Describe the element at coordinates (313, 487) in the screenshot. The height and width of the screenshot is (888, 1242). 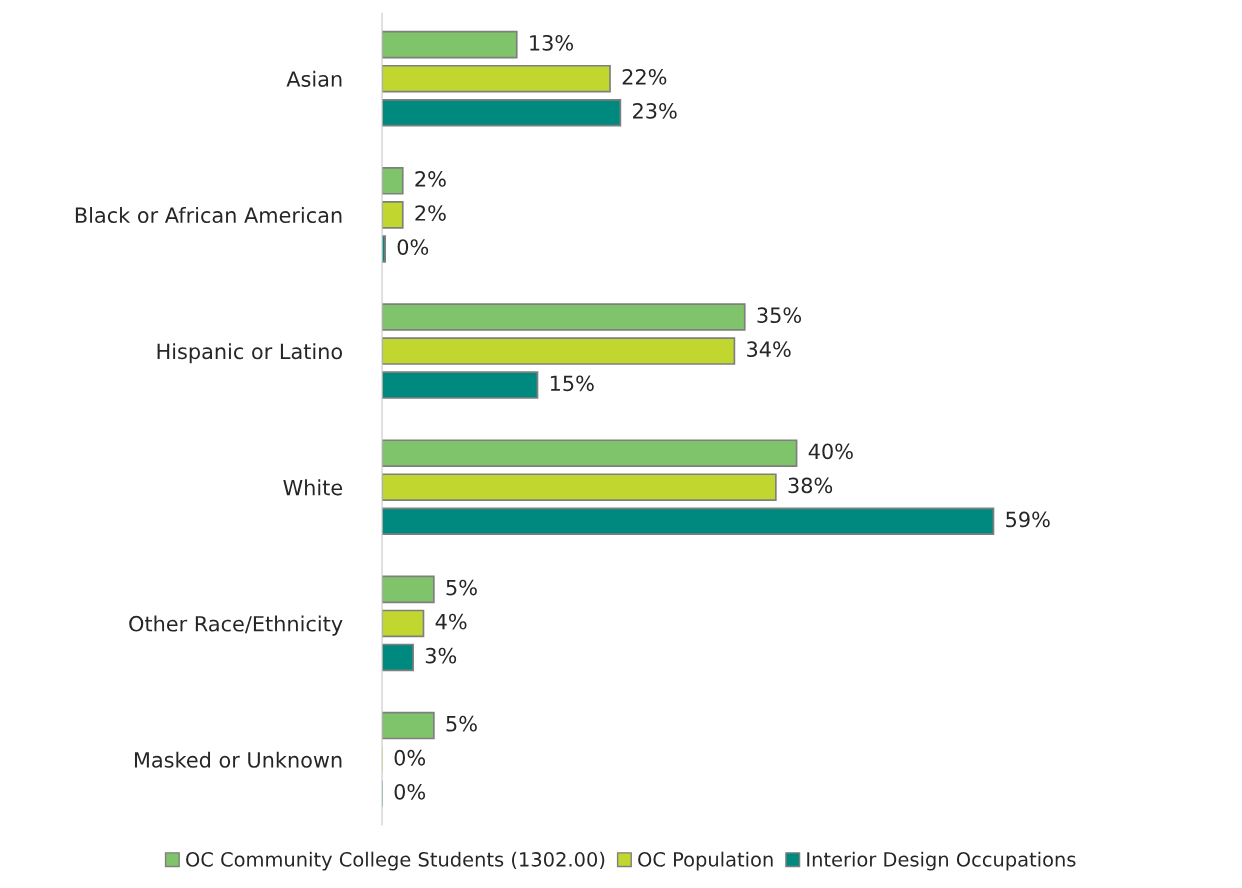
I see `y-tick-label: White` at that location.